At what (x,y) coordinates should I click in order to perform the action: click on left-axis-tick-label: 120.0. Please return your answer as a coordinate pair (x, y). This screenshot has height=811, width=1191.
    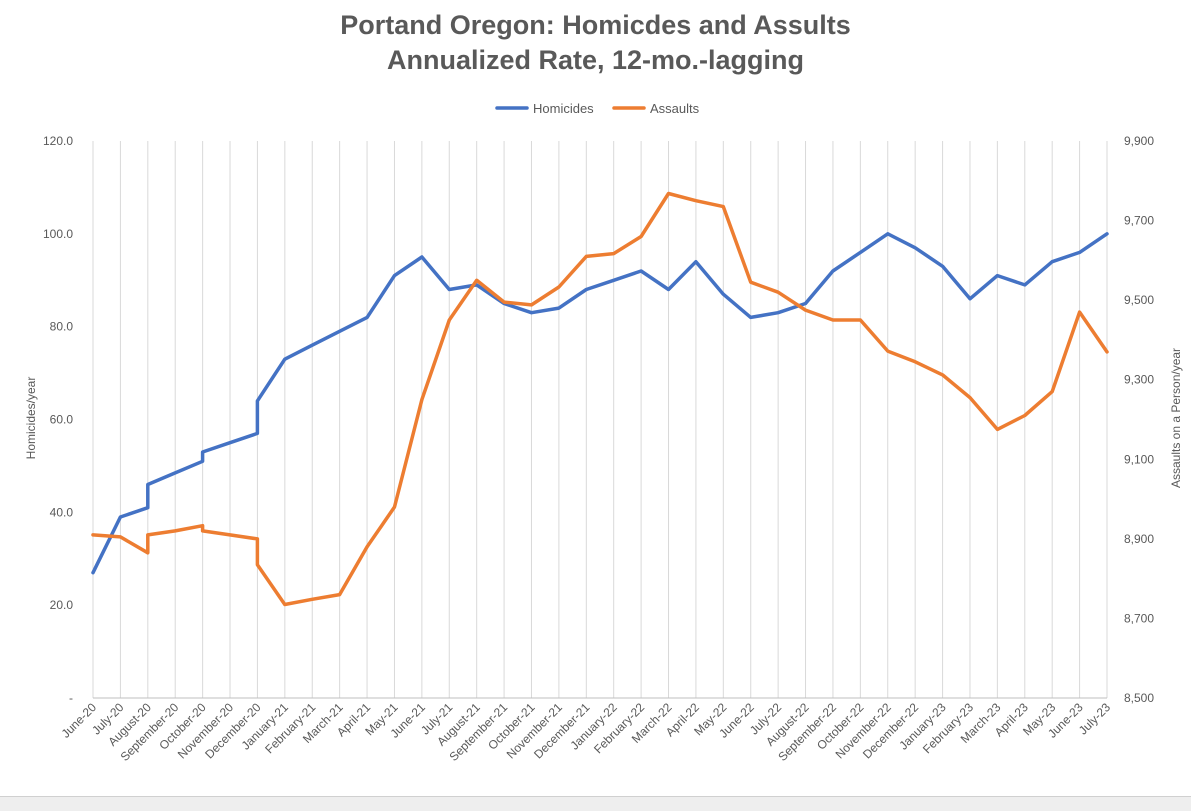
    Looking at the image, I should click on (58, 141).